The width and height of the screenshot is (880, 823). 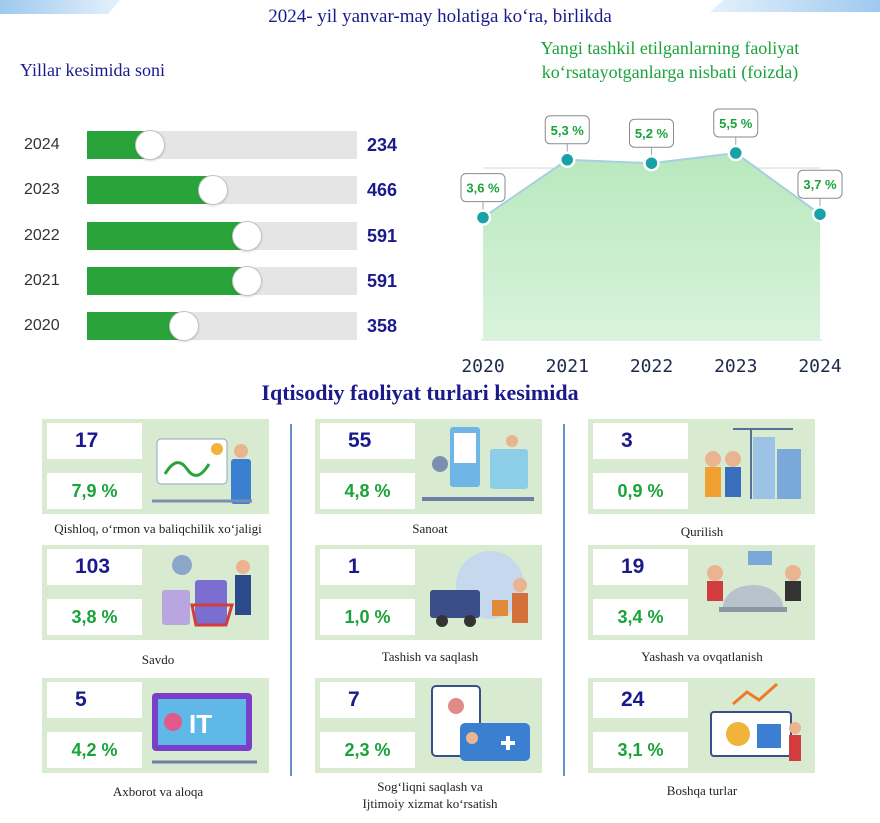 I want to click on header-decoration-right, so click(x=795, y=6).